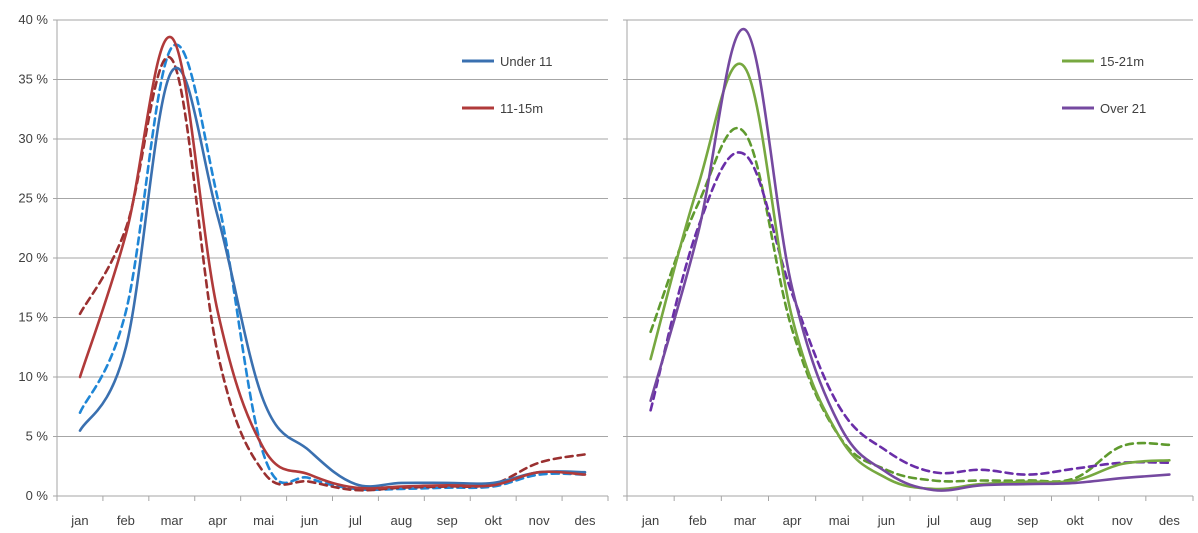 This screenshot has width=1198, height=533. I want to click on y-tick-label: 0 %, so click(37, 495).